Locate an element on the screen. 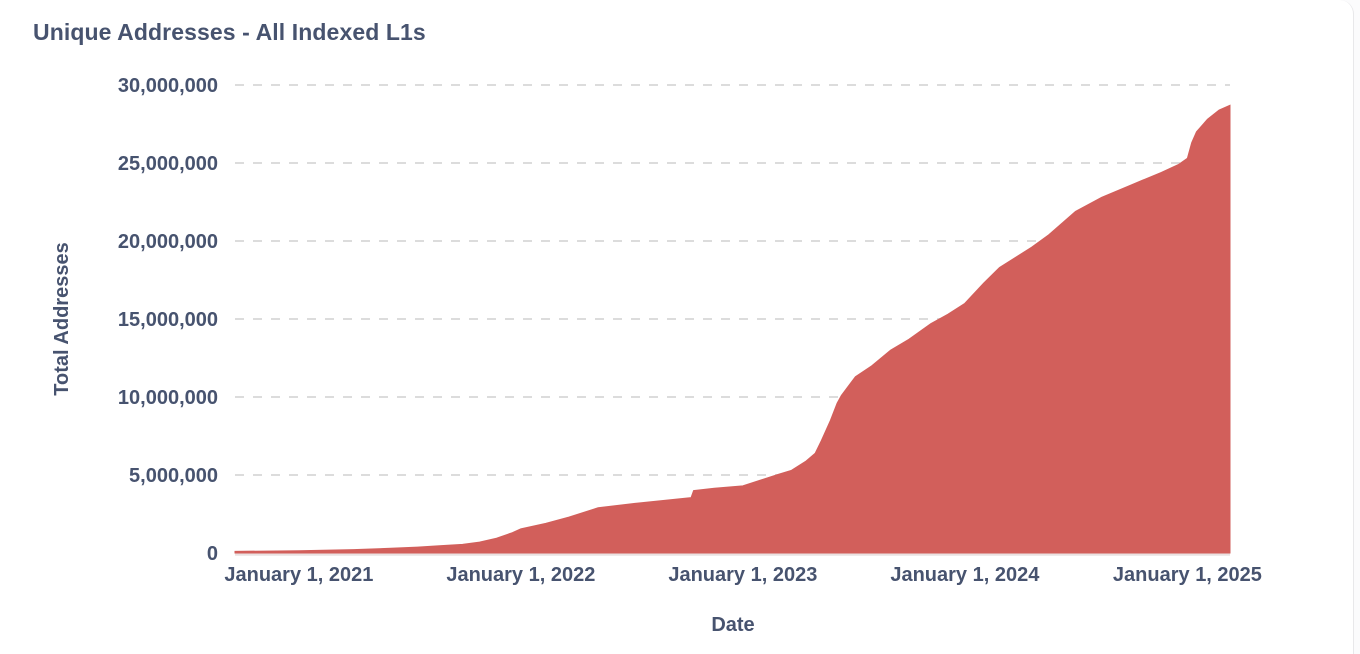  x-tick-label: January 1, 2021 is located at coordinates (298, 575).